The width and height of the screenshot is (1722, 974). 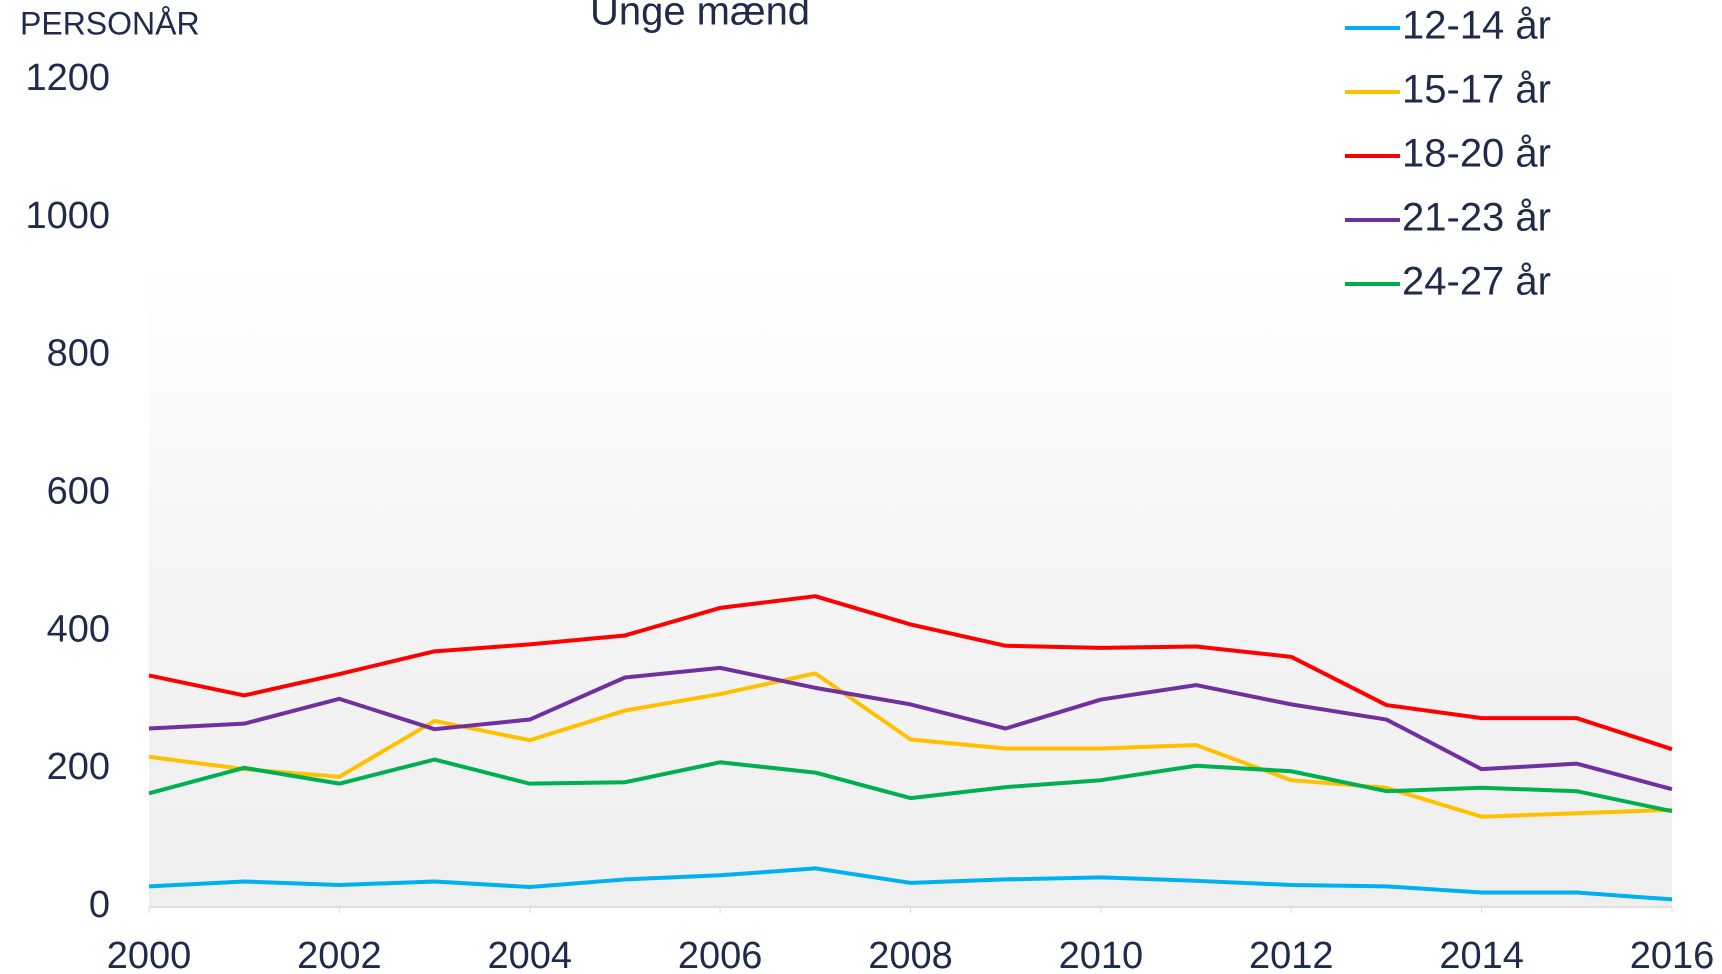 What do you see at coordinates (99, 905) in the screenshot?
I see `y-tick-label: 0` at bounding box center [99, 905].